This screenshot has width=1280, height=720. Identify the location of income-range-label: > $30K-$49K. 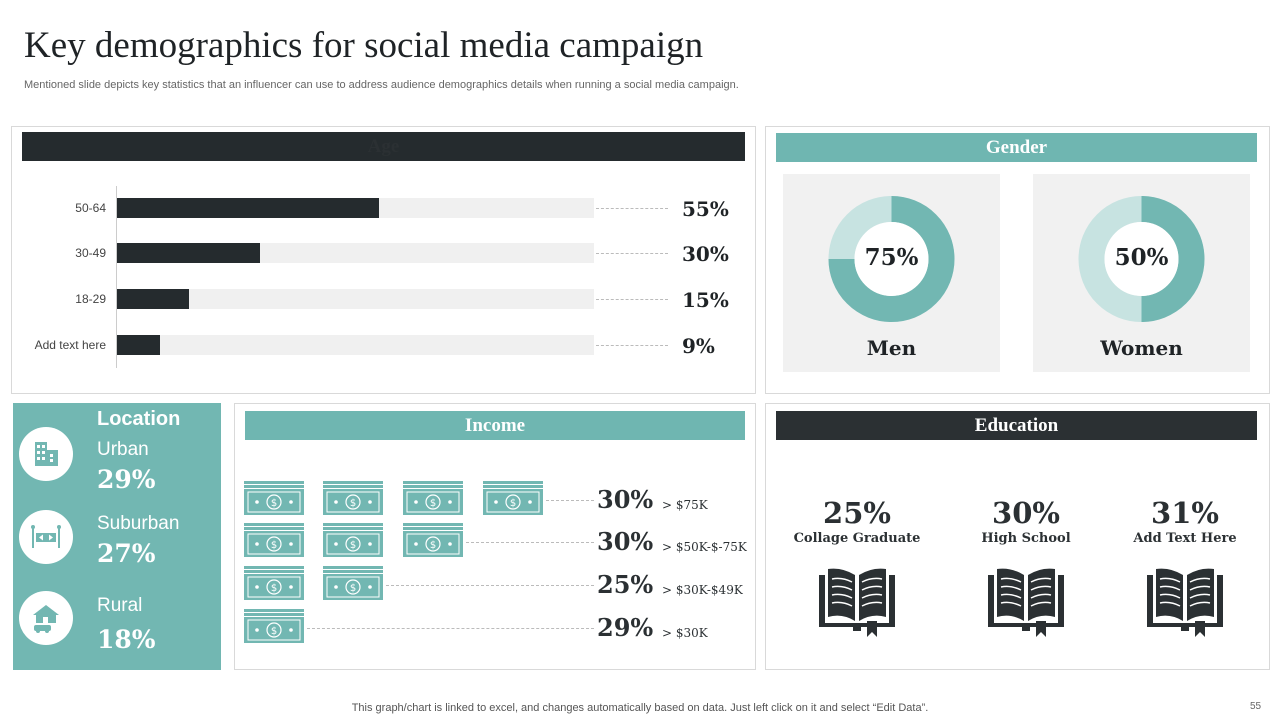
(702, 590).